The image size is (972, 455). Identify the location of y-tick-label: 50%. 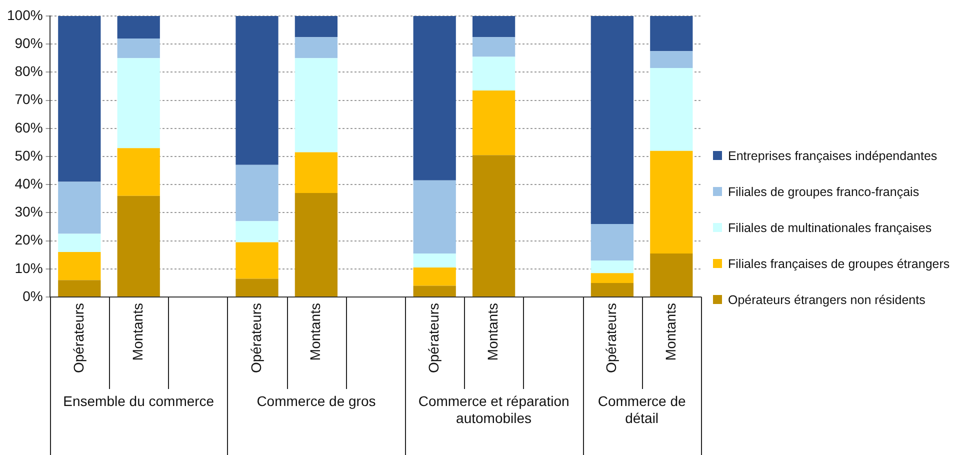
(28, 155).